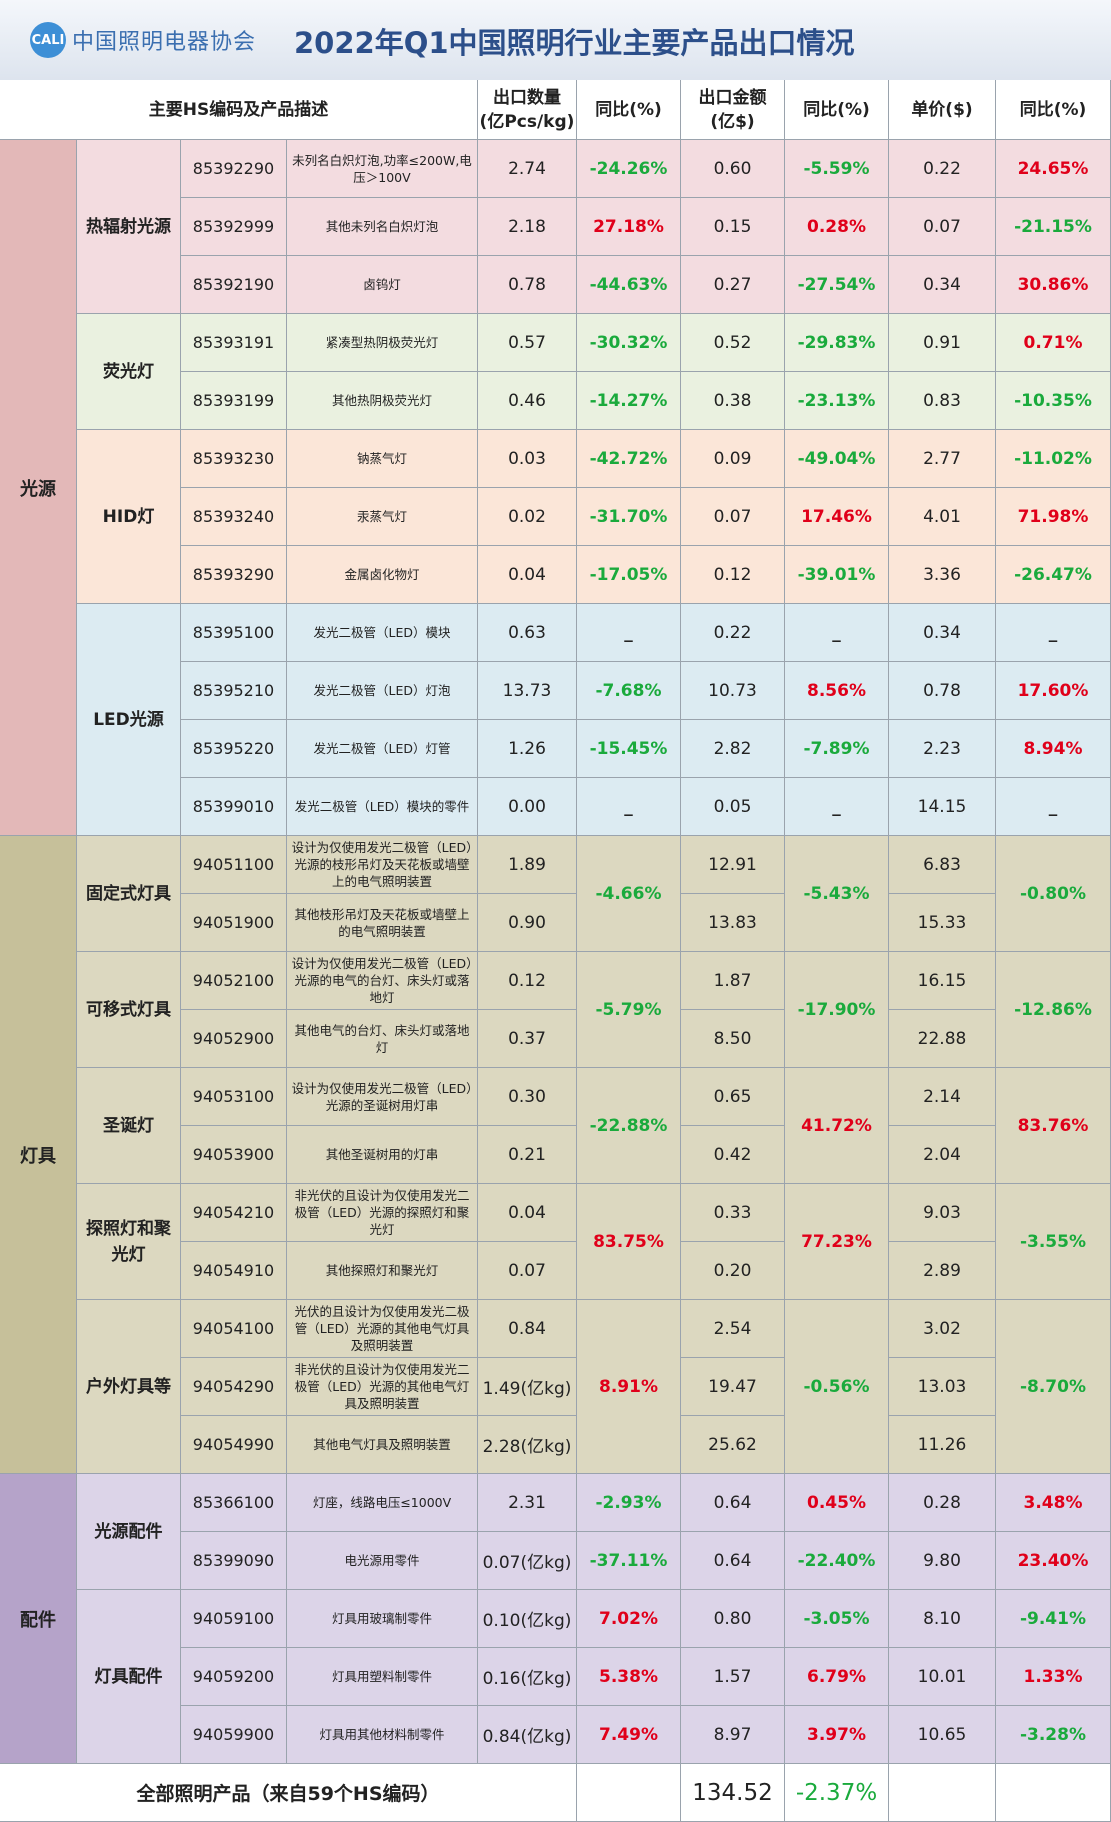  What do you see at coordinates (942, 1213) in the screenshot?
I see `unit-price: 9.03` at bounding box center [942, 1213].